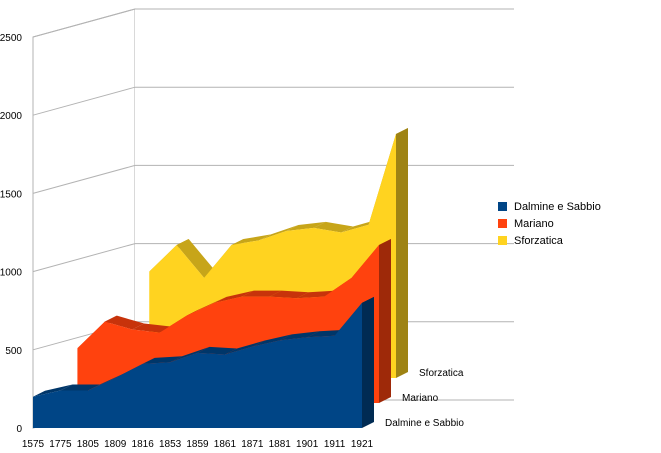 The image size is (661, 453). I want to click on legend-item-sforzatica: Sforzatica, so click(549, 240).